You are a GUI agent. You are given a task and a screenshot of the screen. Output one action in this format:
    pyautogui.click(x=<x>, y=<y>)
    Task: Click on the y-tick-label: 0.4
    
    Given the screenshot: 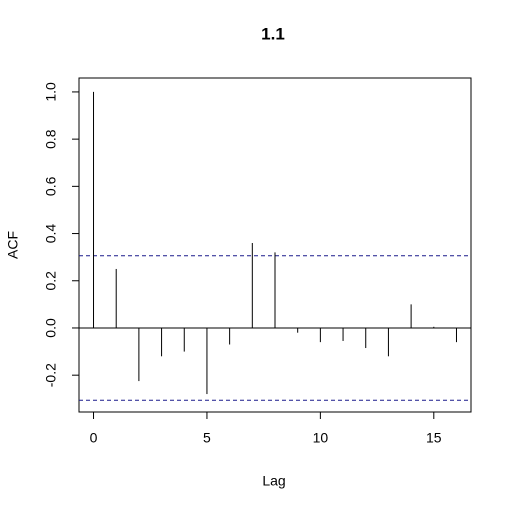 What is the action you would take?
    pyautogui.click(x=51, y=234)
    